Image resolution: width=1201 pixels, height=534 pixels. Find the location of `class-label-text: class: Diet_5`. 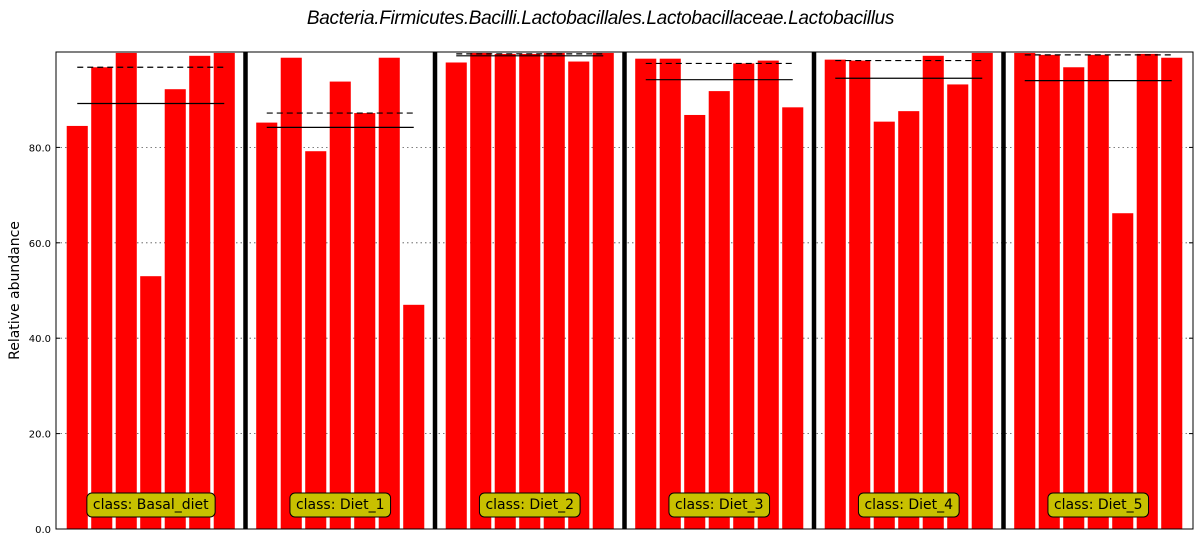

class-label-text: class: Diet_5 is located at coordinates (1098, 505).